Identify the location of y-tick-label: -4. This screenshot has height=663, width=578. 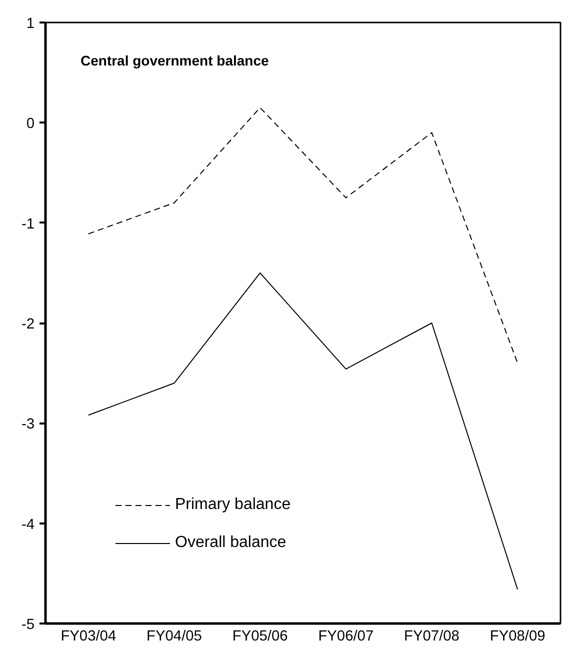
(28, 524).